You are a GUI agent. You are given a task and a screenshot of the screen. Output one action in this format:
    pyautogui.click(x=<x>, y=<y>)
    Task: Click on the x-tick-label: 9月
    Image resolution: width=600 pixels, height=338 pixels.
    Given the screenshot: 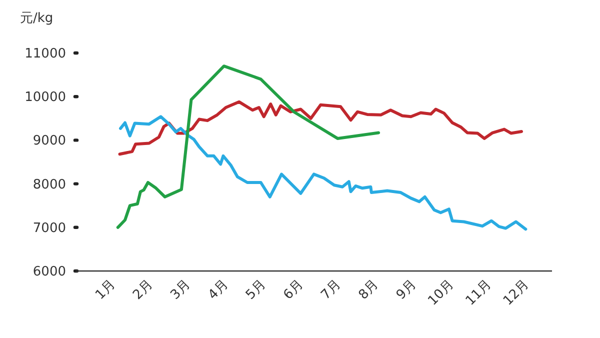 What is the action you would take?
    pyautogui.click(x=407, y=290)
    